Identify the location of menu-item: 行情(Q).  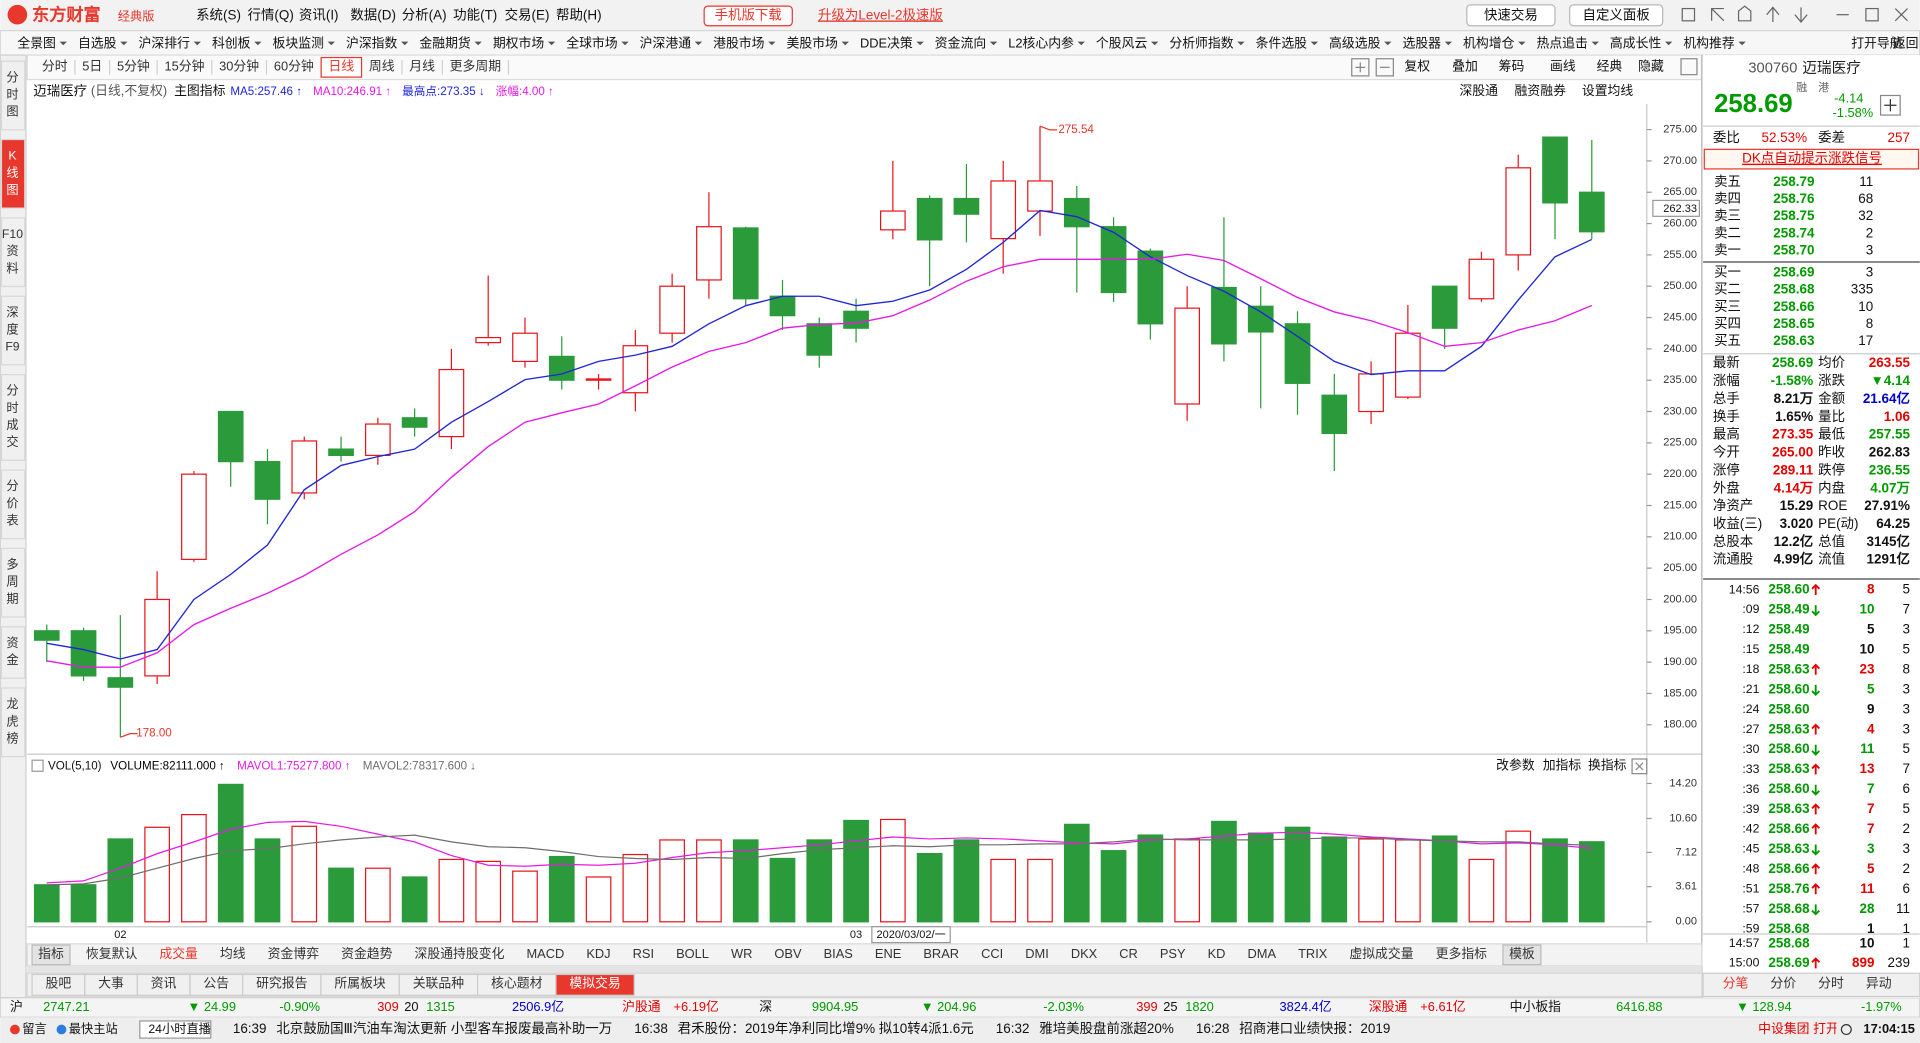
(271, 14).